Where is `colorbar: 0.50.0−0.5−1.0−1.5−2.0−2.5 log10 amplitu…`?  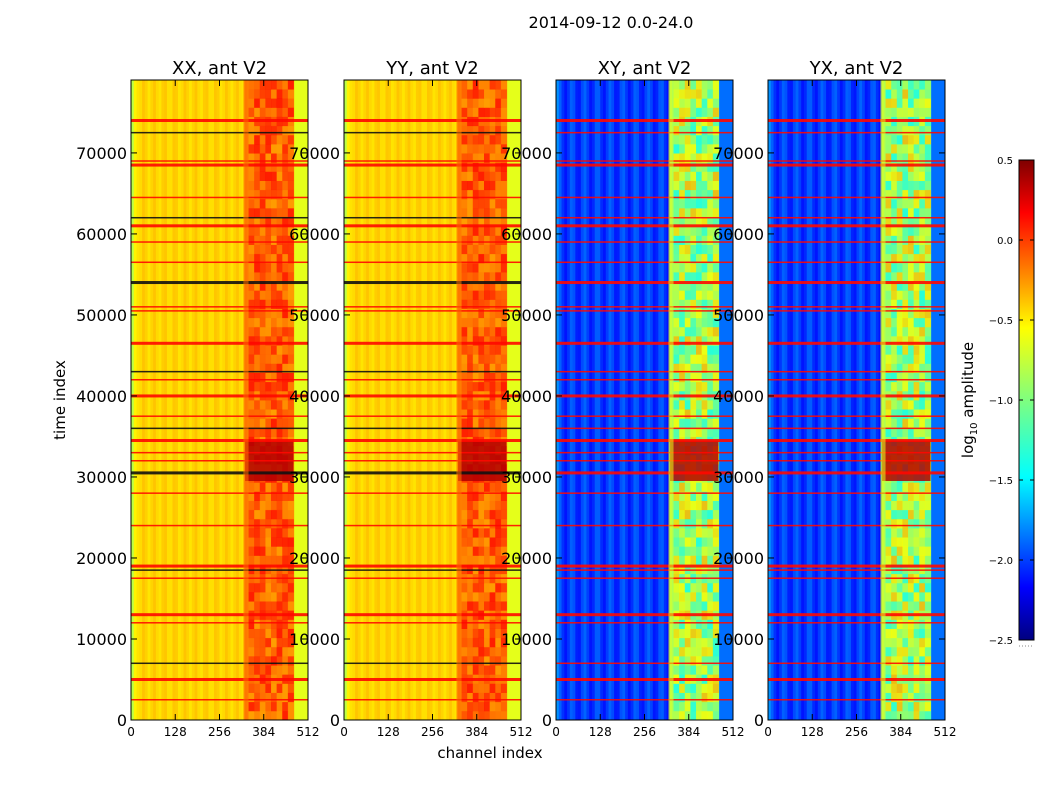 colorbar: 0.50.0−0.5−1.0−1.5−2.0−2.5 log10 amplitu… is located at coordinates (997, 401).